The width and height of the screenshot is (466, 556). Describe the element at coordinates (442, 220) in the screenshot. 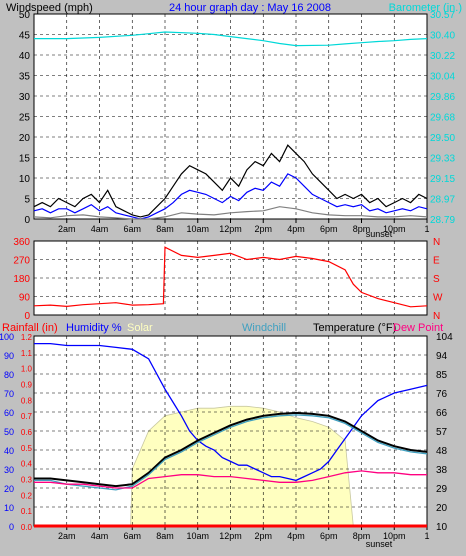

I see `y-tick-label: 28.79` at that location.